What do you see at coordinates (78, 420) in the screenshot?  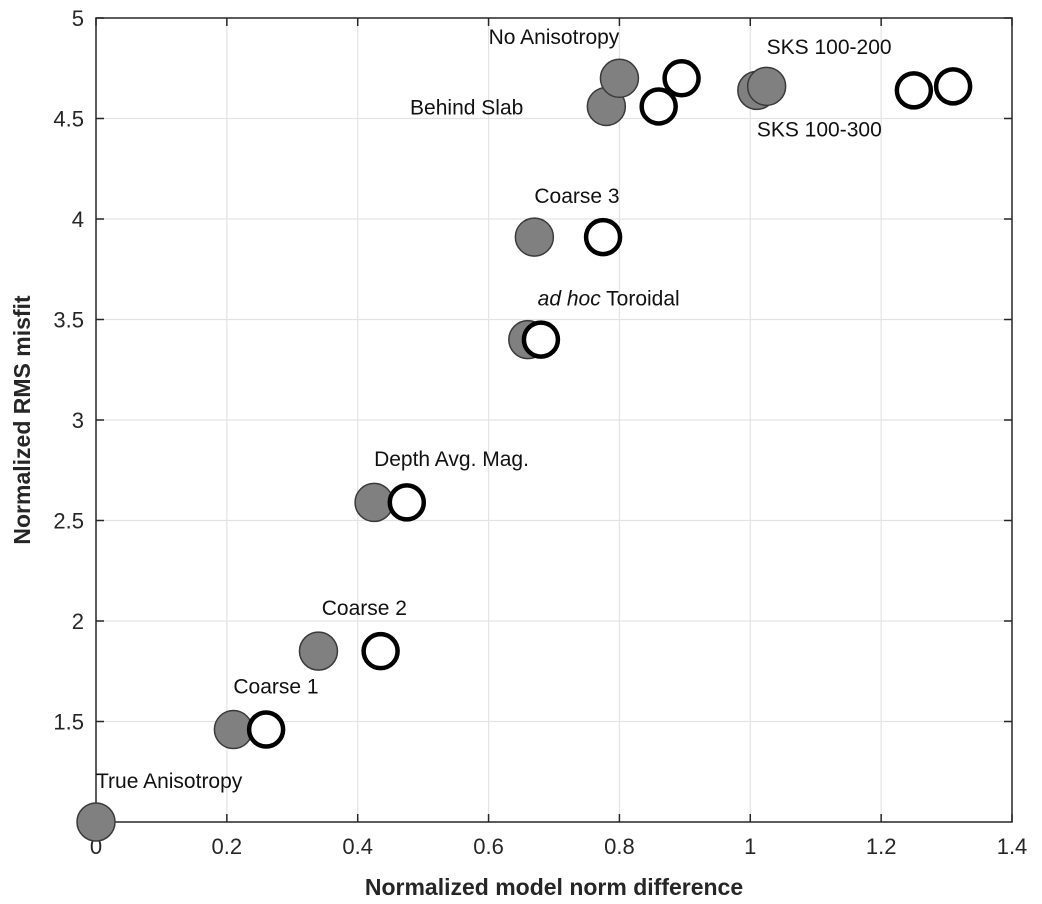 I see `y-tick-label: 3` at bounding box center [78, 420].